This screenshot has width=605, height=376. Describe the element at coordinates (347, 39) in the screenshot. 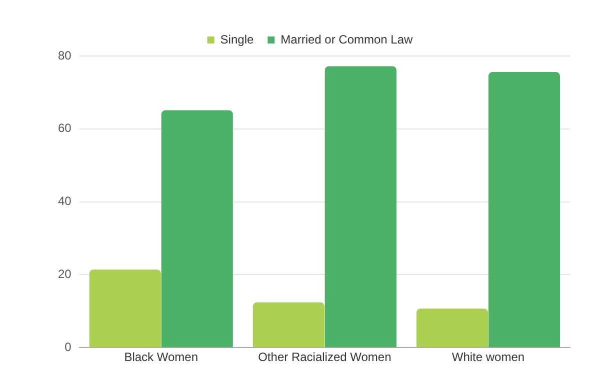

I see `legend-label: Married or Common Law` at that location.